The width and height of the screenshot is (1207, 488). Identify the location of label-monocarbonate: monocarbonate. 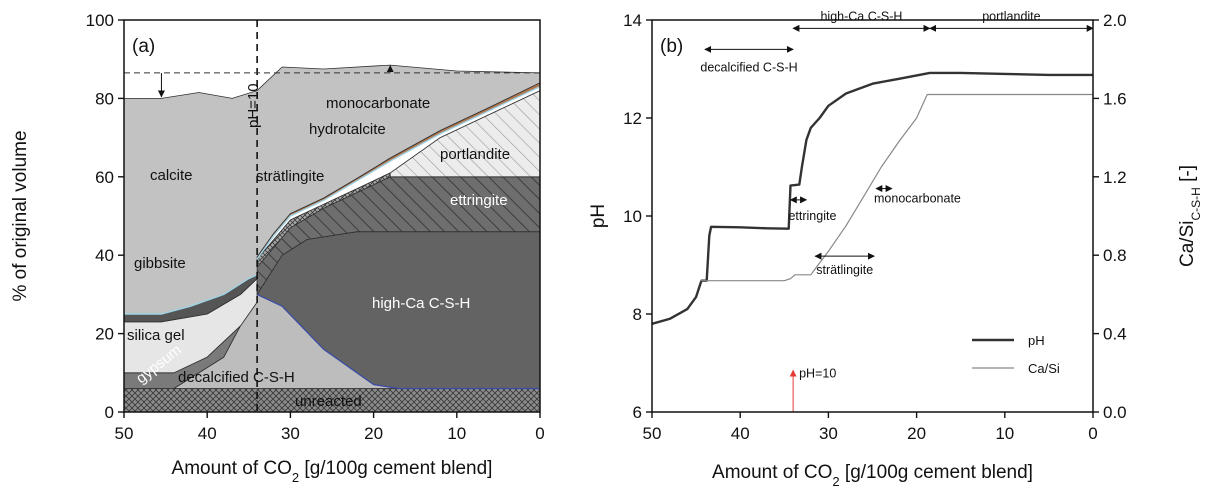
(378, 103).